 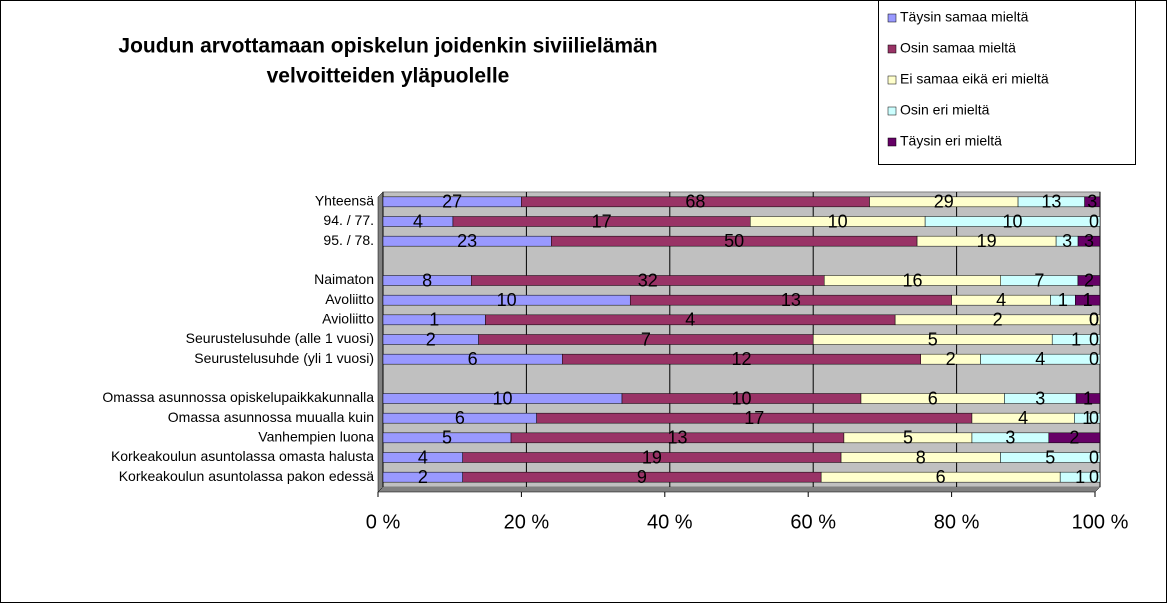 I want to click on plot-floor, so click(x=739, y=489).